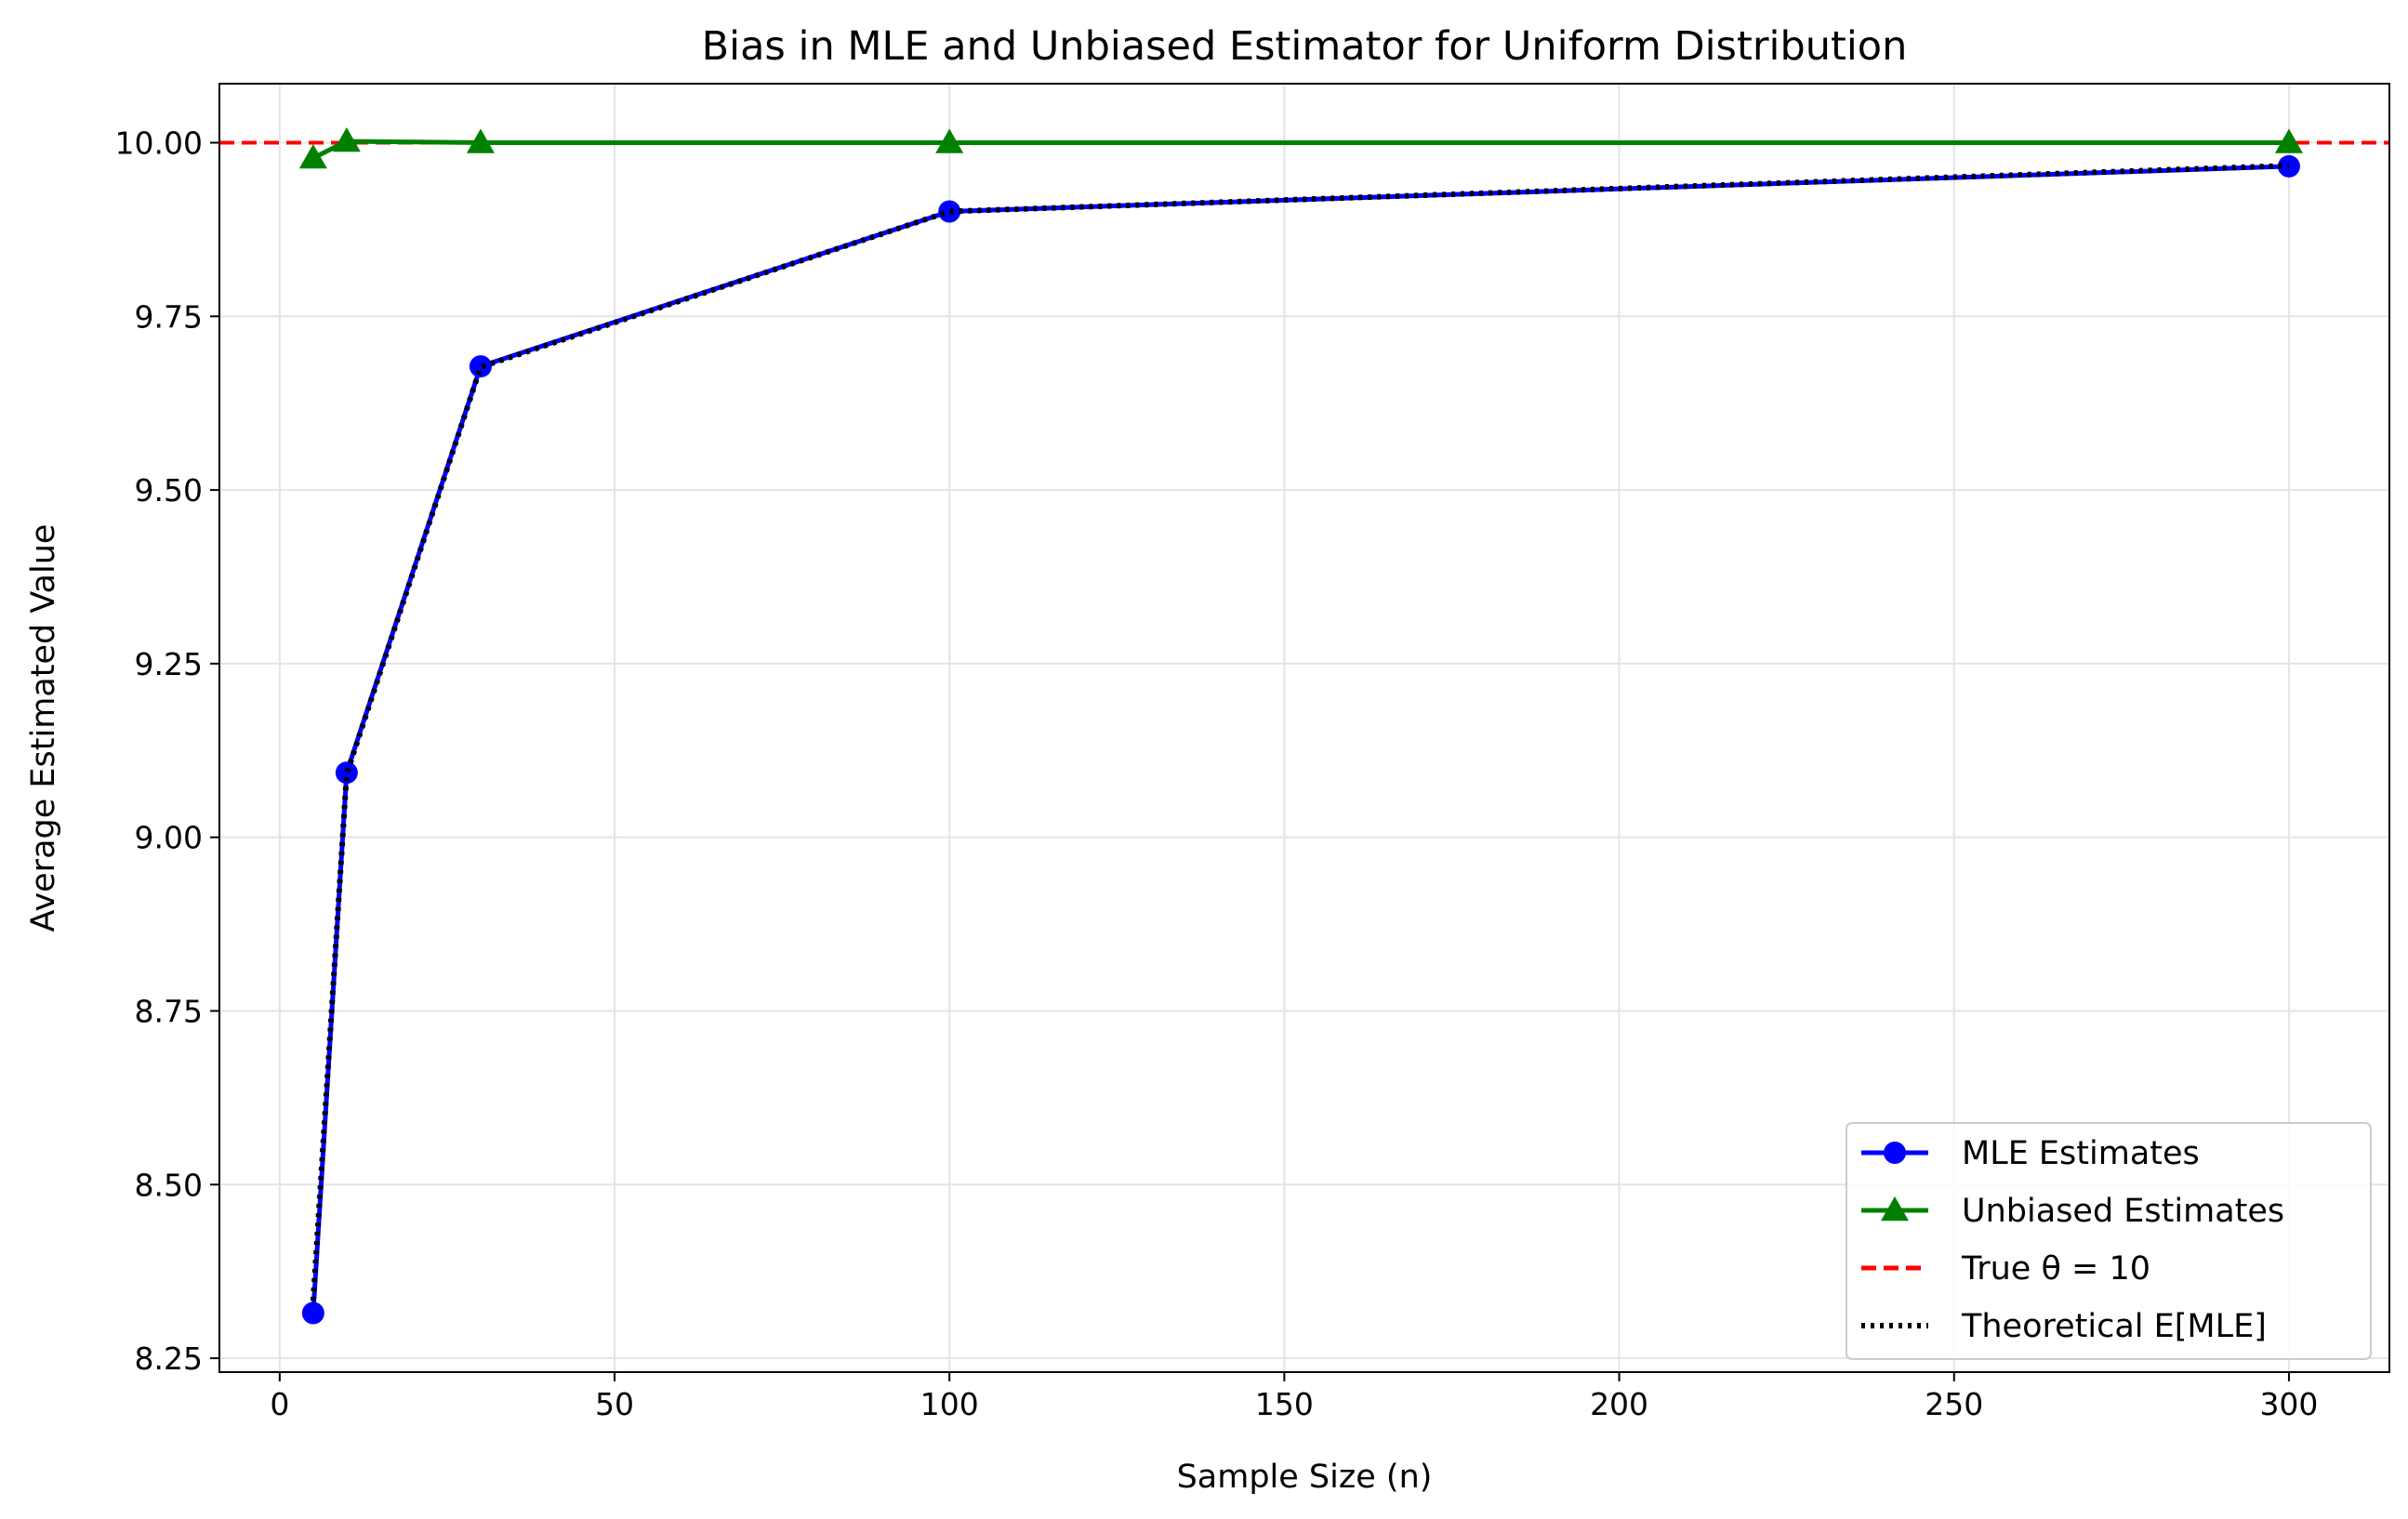 This screenshot has height=1519, width=2408. What do you see at coordinates (1305, 1477) in the screenshot?
I see `x-axis-title: Sample Size (n)` at bounding box center [1305, 1477].